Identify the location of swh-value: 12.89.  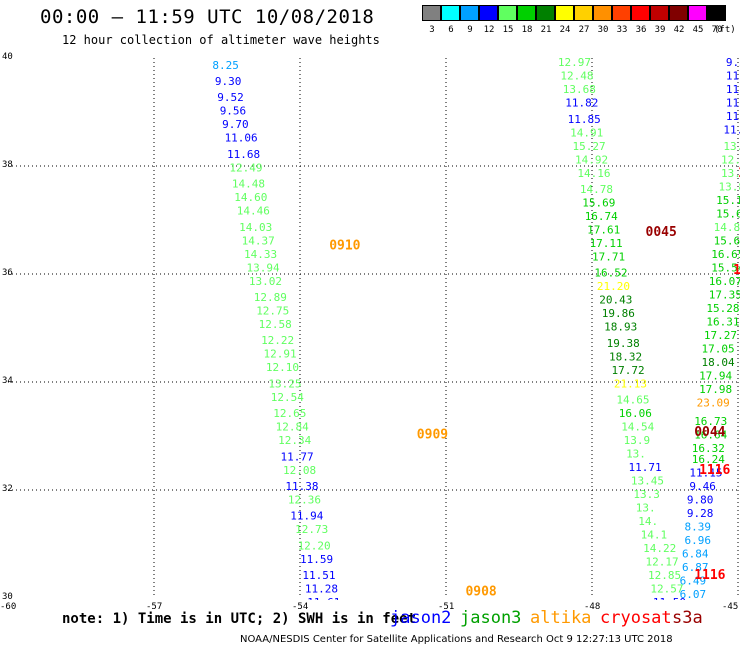
(270, 297).